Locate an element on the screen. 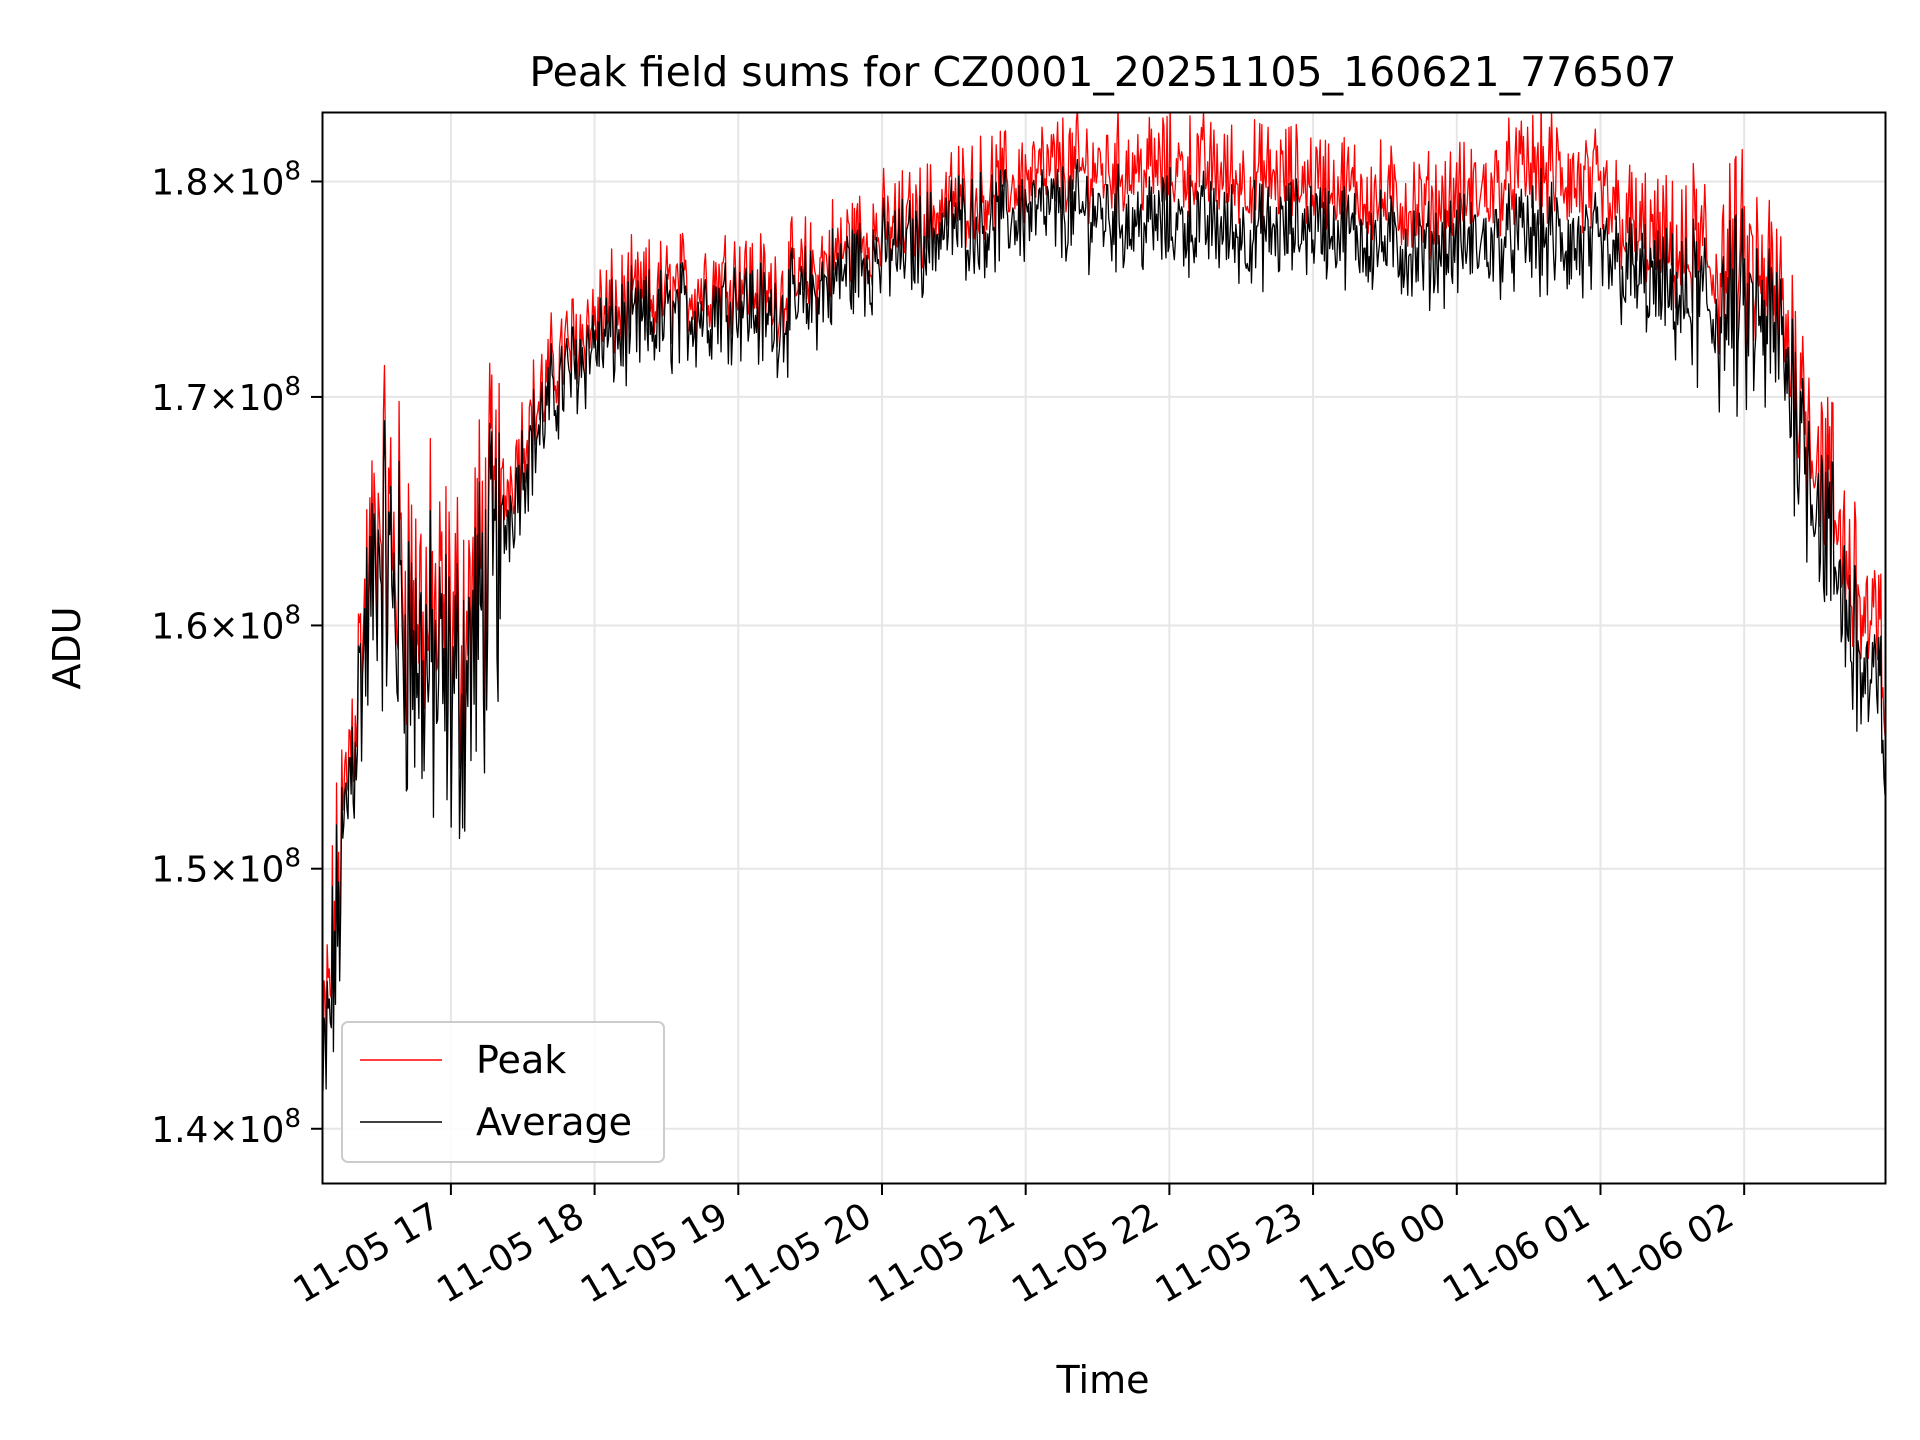  y-axis-label: ADU is located at coordinates (67, 647).